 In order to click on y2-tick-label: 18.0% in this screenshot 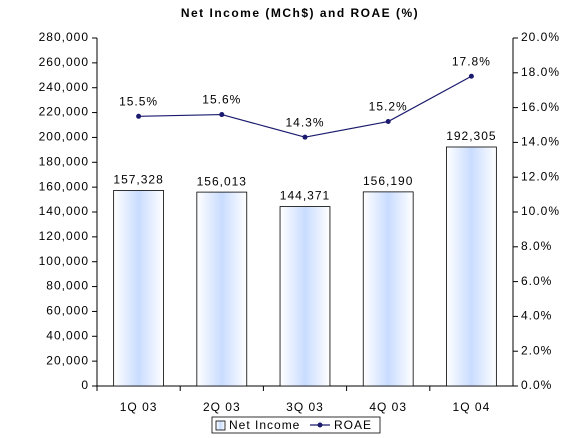, I will do `click(540, 72)`.